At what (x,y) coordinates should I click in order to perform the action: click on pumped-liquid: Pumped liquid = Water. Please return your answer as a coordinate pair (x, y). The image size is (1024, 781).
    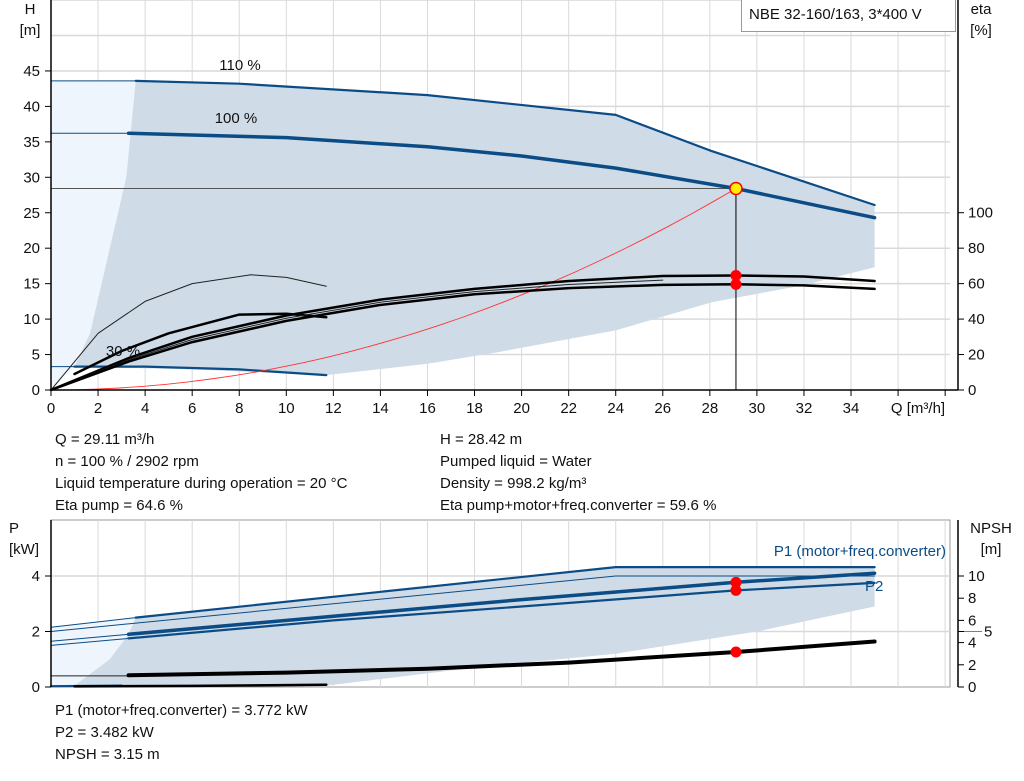
    Looking at the image, I should click on (516, 461).